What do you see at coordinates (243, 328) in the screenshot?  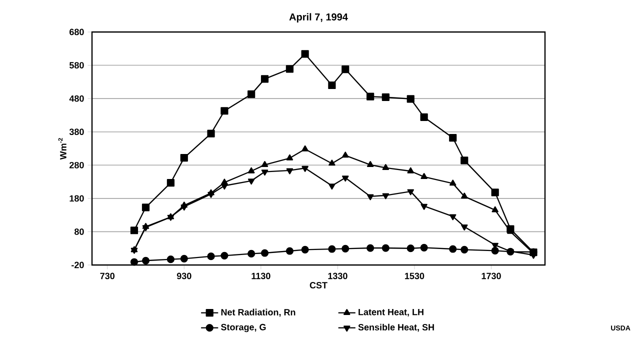 I see `legend-label: Storage, G` at bounding box center [243, 328].